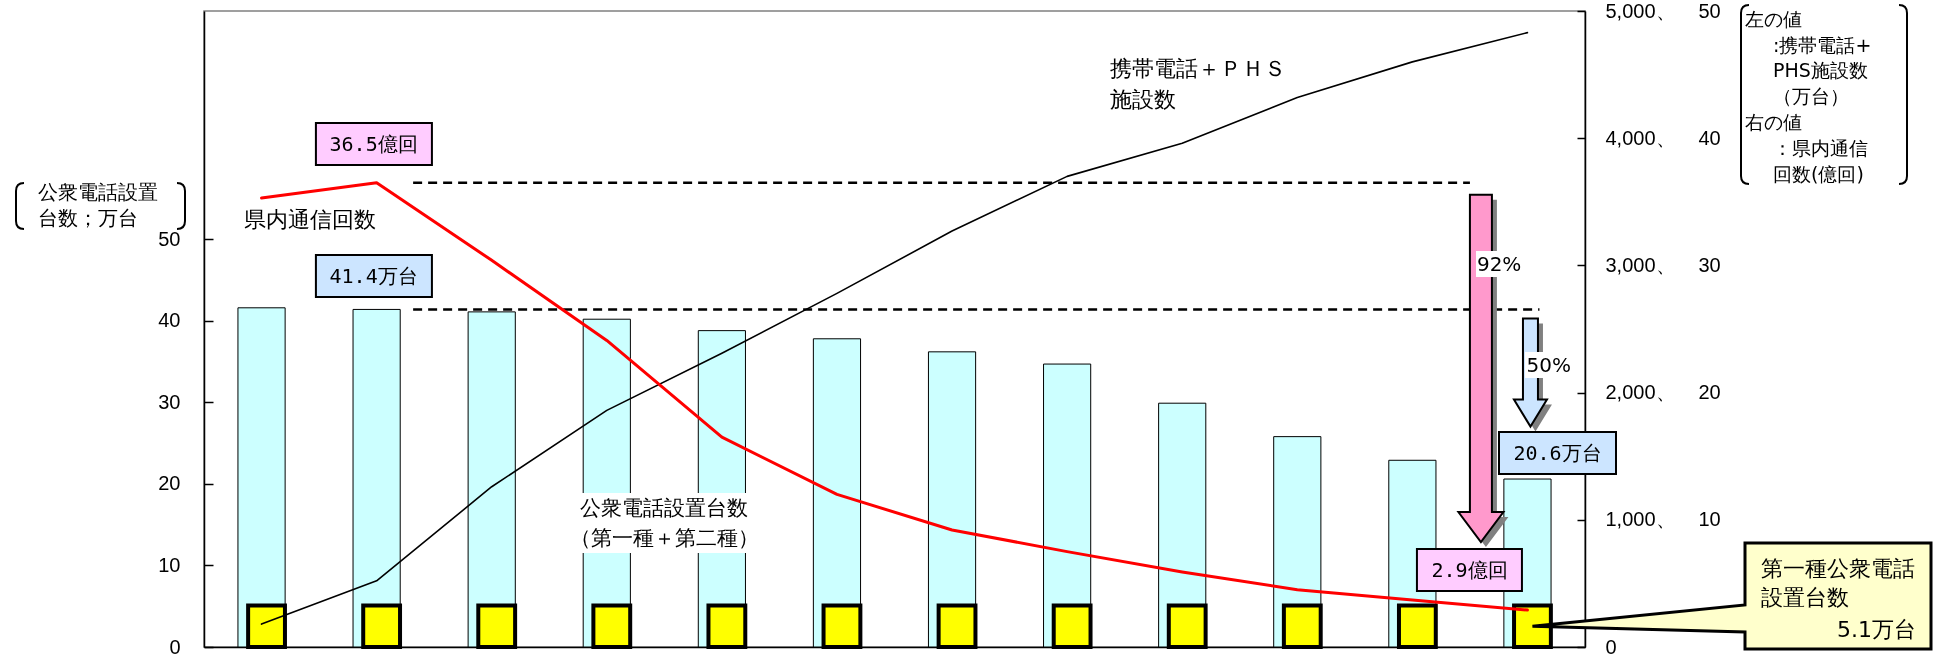 Image resolution: width=1934 pixels, height=658 pixels. I want to click on y2-tick-label: 4,000、, so click(1640, 137).